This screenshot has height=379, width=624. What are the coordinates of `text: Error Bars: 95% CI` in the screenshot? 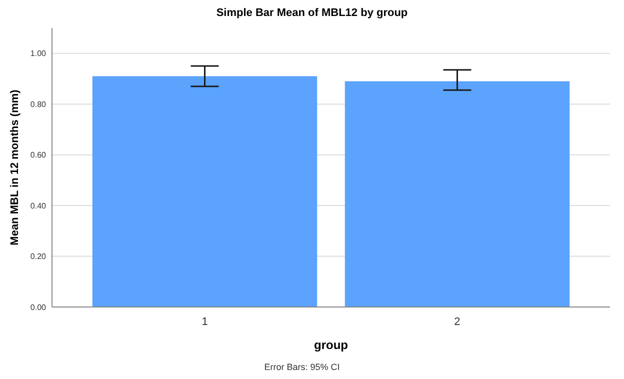 It's located at (302, 367).